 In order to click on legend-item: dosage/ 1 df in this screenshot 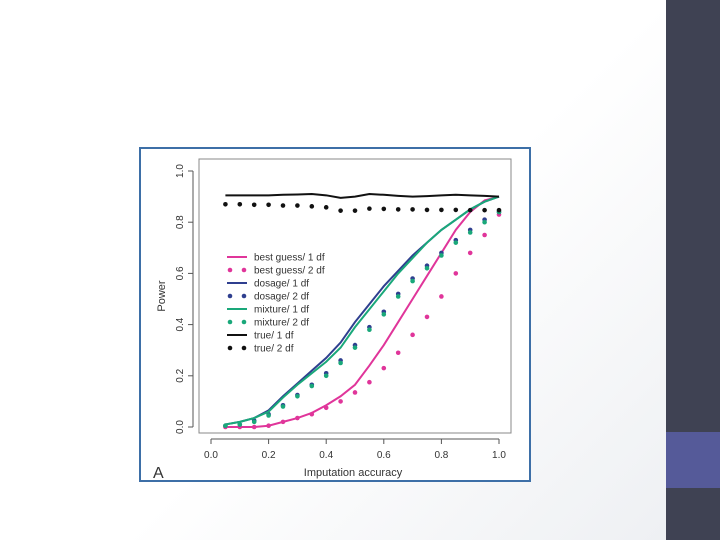, I will do `click(268, 284)`.